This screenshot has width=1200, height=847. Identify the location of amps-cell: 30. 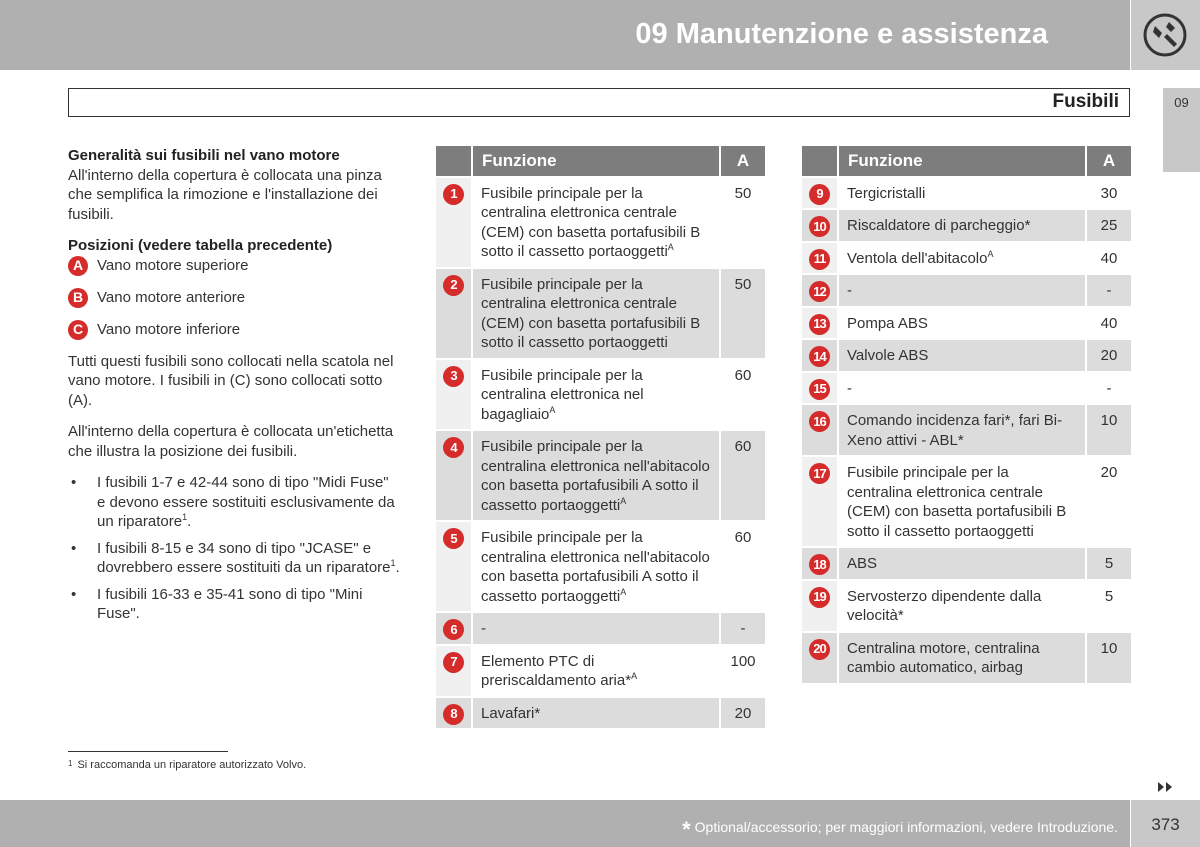
(1109, 192).